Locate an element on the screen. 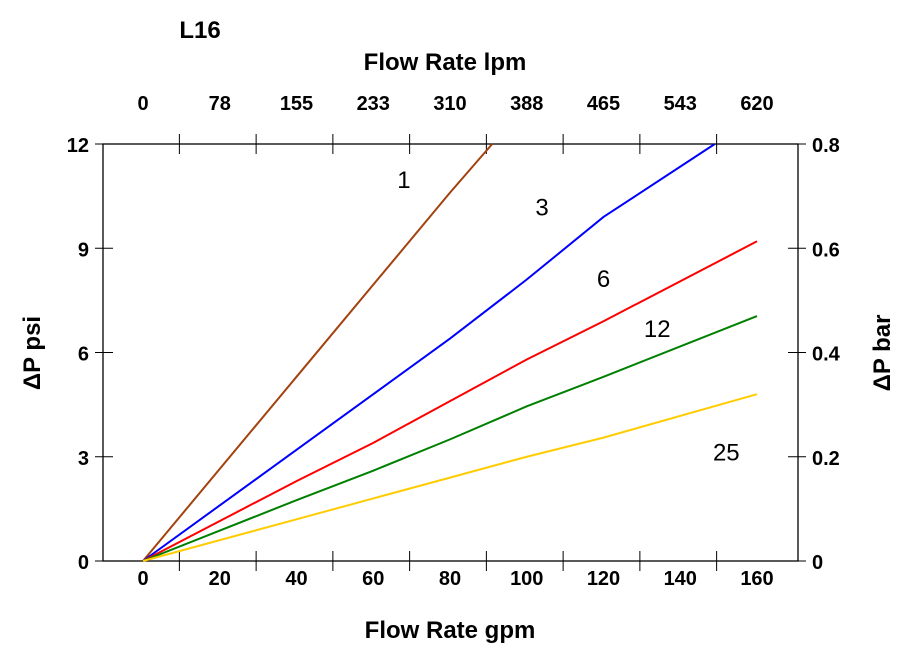 The width and height of the screenshot is (921, 669). right-tick-label: 0.4 is located at coordinates (826, 355).